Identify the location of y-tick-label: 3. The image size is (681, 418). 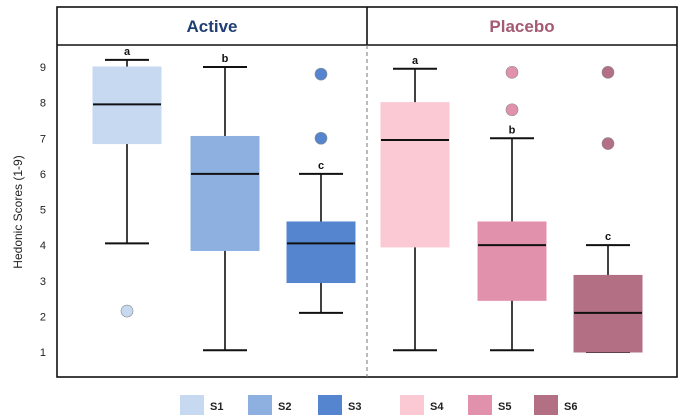
(43, 282).